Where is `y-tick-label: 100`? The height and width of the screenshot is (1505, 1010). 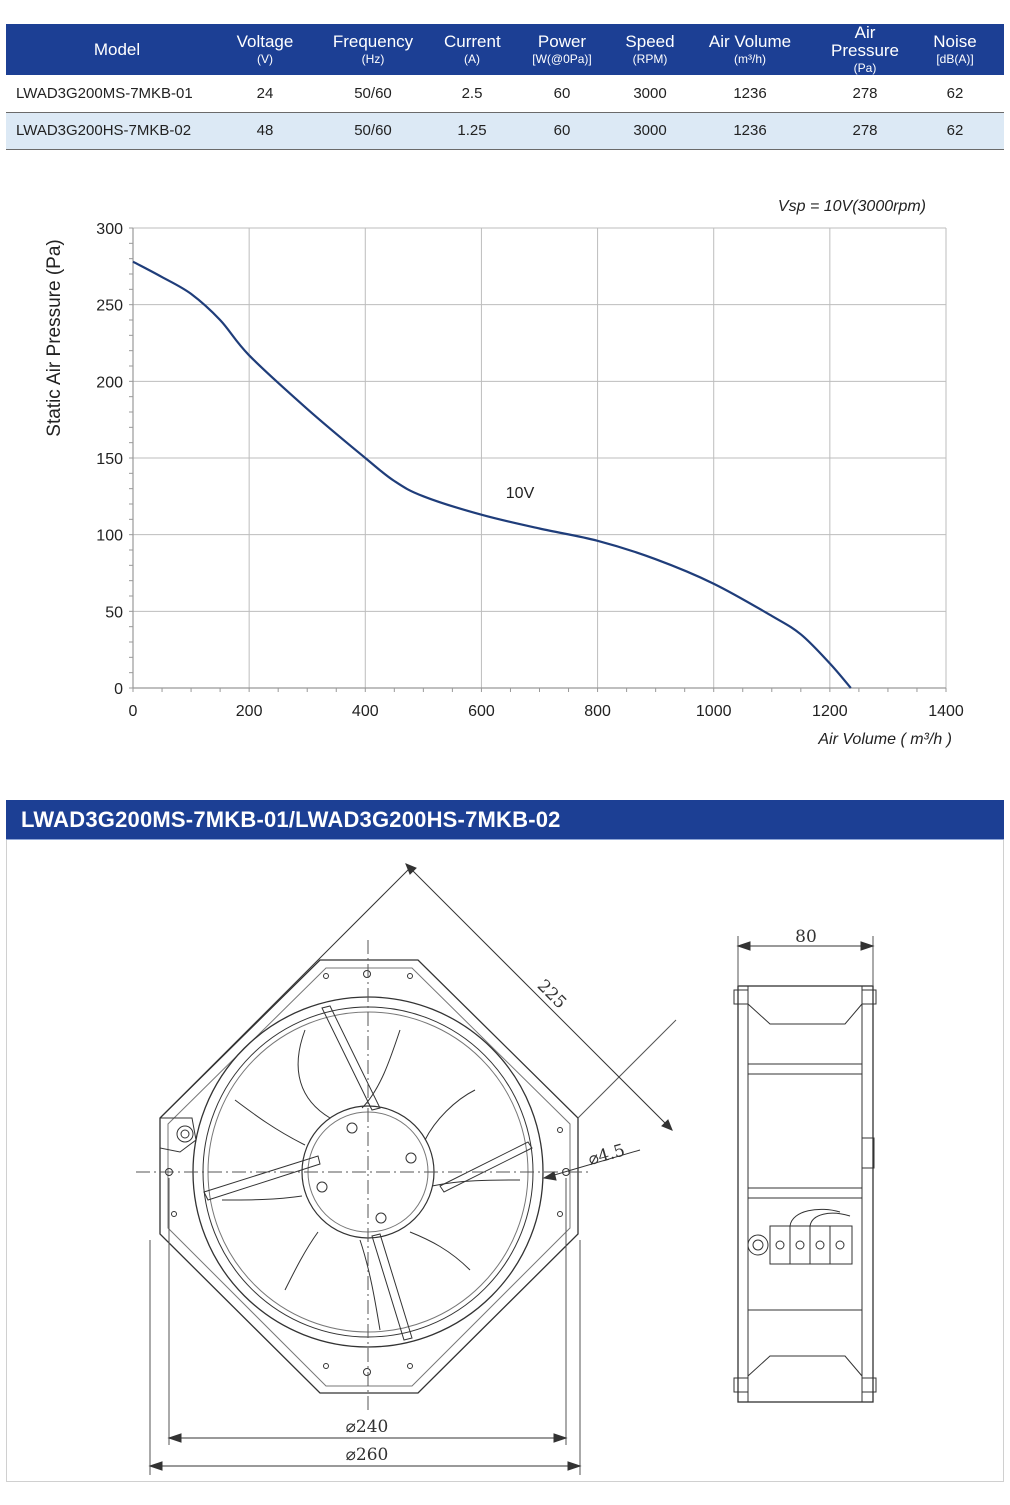 y-tick-label: 100 is located at coordinates (109, 536).